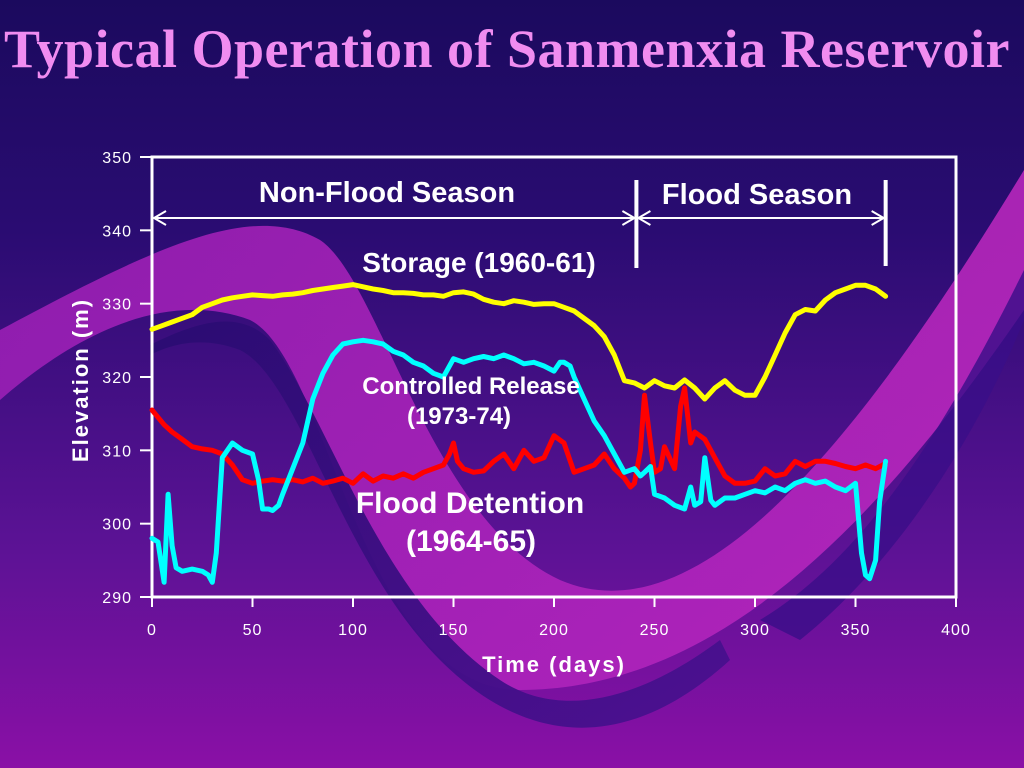 The image size is (1024, 768). What do you see at coordinates (459, 416) in the screenshot?
I see `controlled-release-years-label: (1973-74)` at bounding box center [459, 416].